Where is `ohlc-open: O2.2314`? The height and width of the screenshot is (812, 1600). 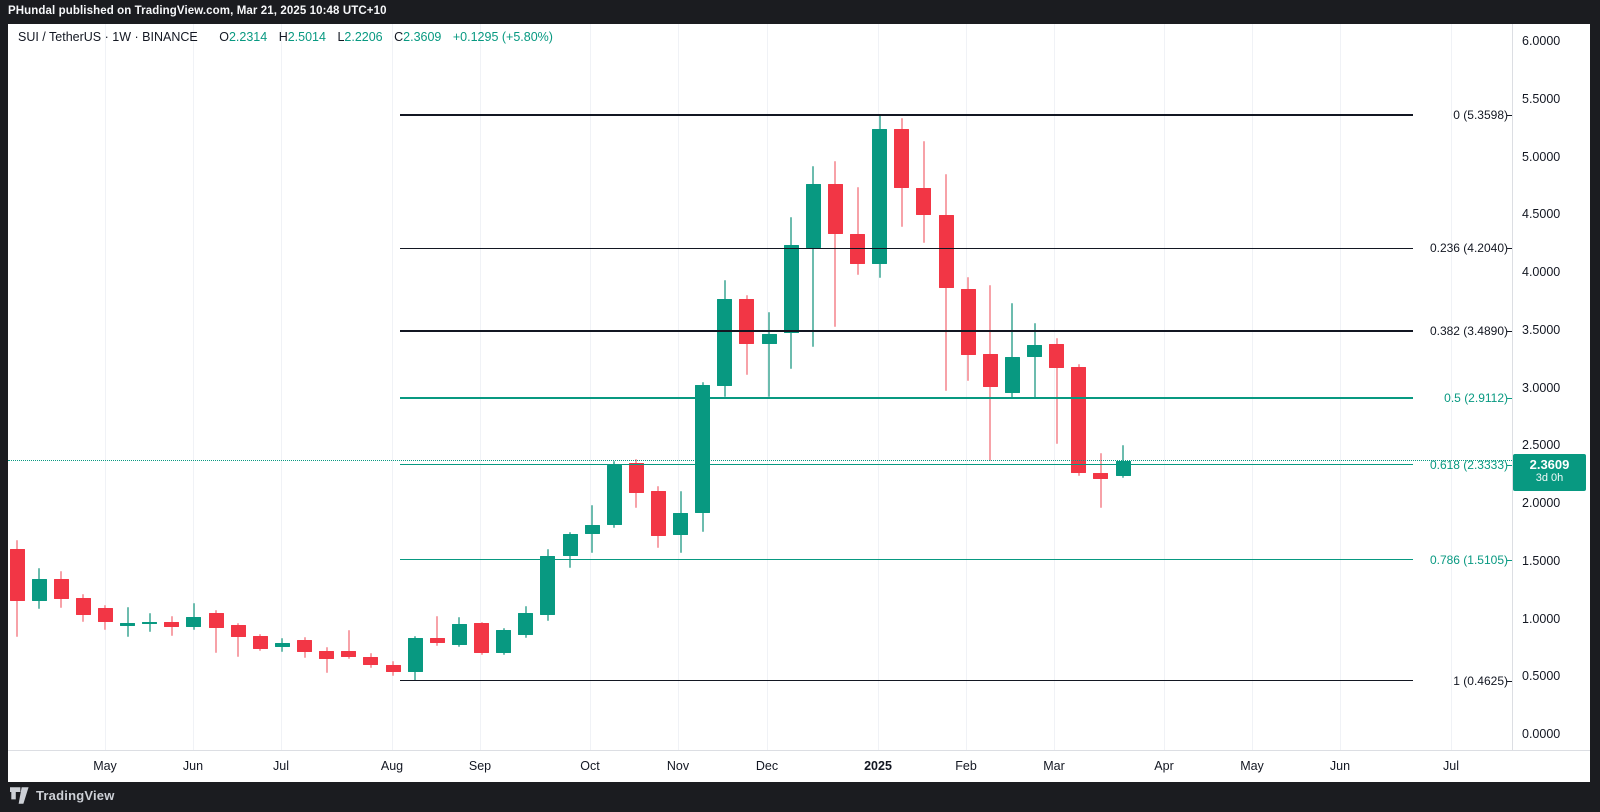 ohlc-open: O2.2314 is located at coordinates (243, 37).